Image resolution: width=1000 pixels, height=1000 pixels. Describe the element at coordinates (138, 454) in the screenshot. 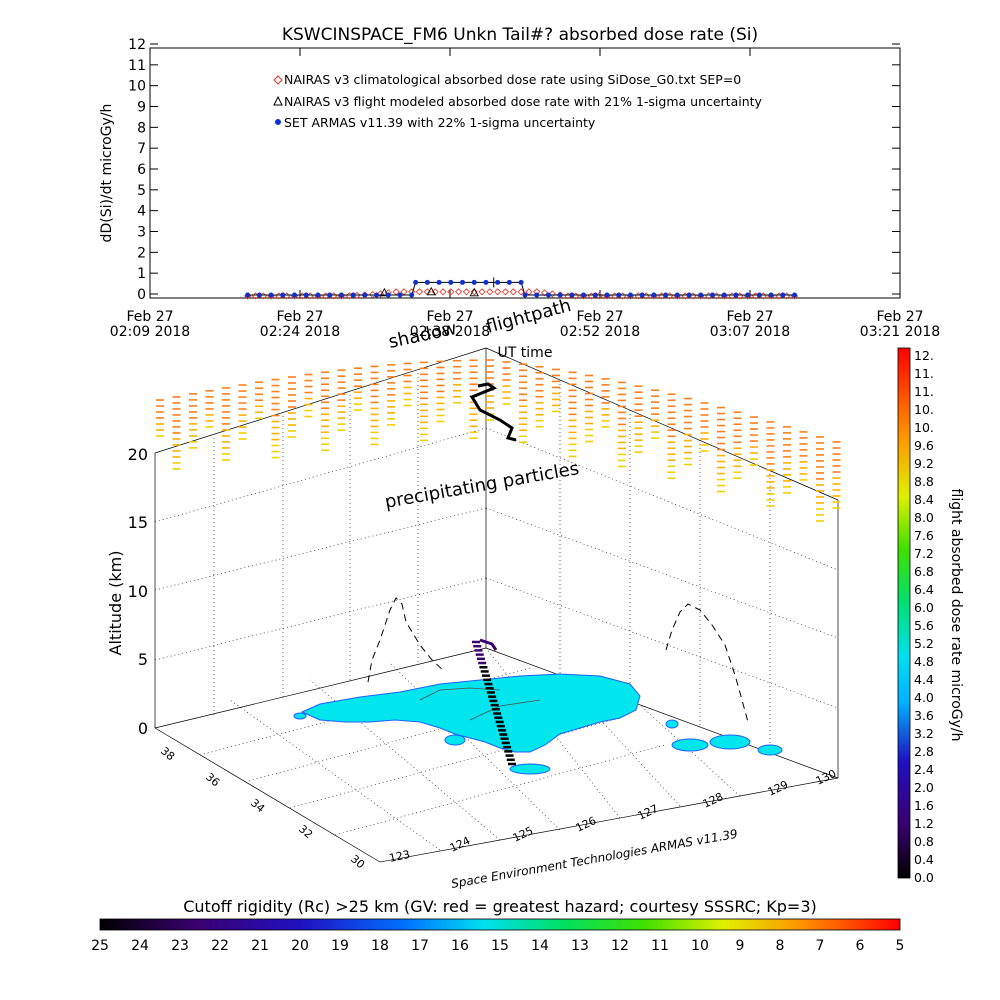

I see `altitude-tick: 20` at that location.